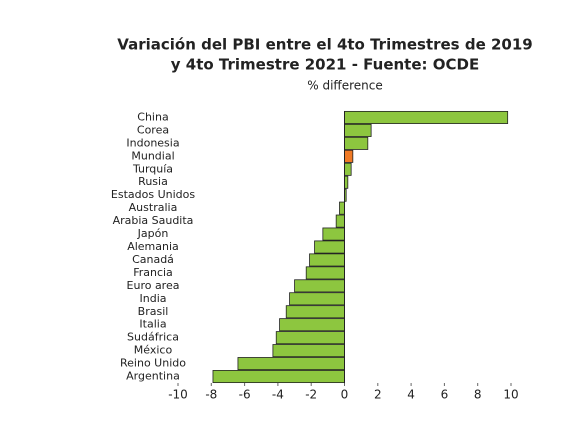 Image resolution: width=570 pixels, height=427 pixels. Describe the element at coordinates (478, 395) in the screenshot. I see `x-tick-label: 8` at that location.